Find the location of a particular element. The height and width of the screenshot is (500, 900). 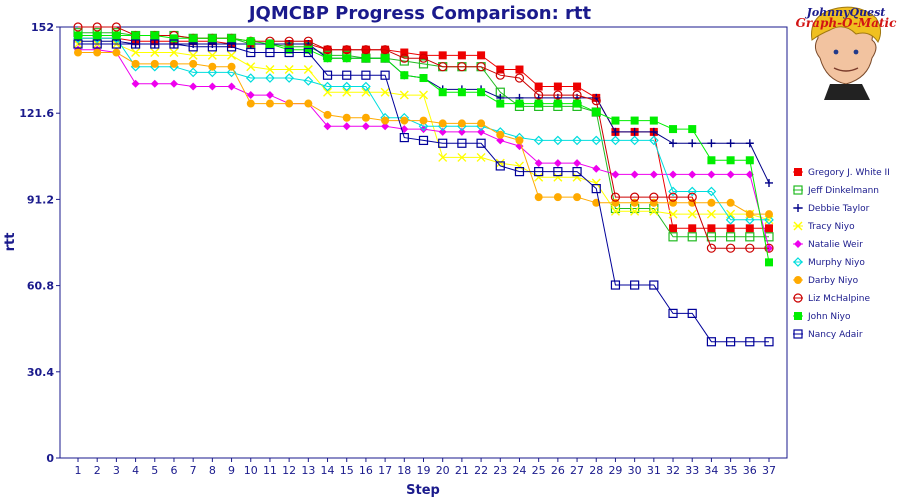

legend-label: John Niyo is located at coordinates (829, 317).